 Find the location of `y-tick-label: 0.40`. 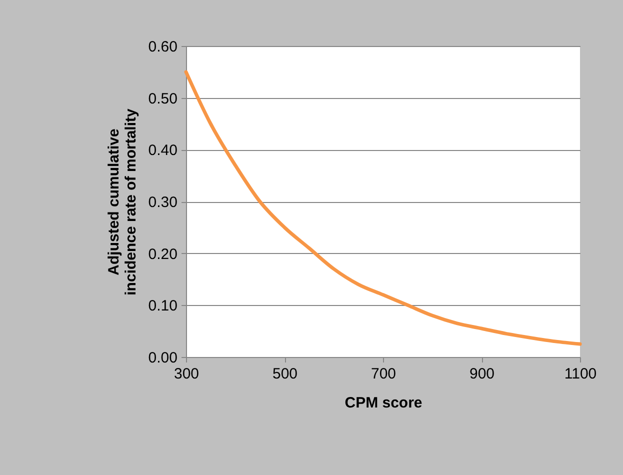

y-tick-label: 0.40 is located at coordinates (163, 151).